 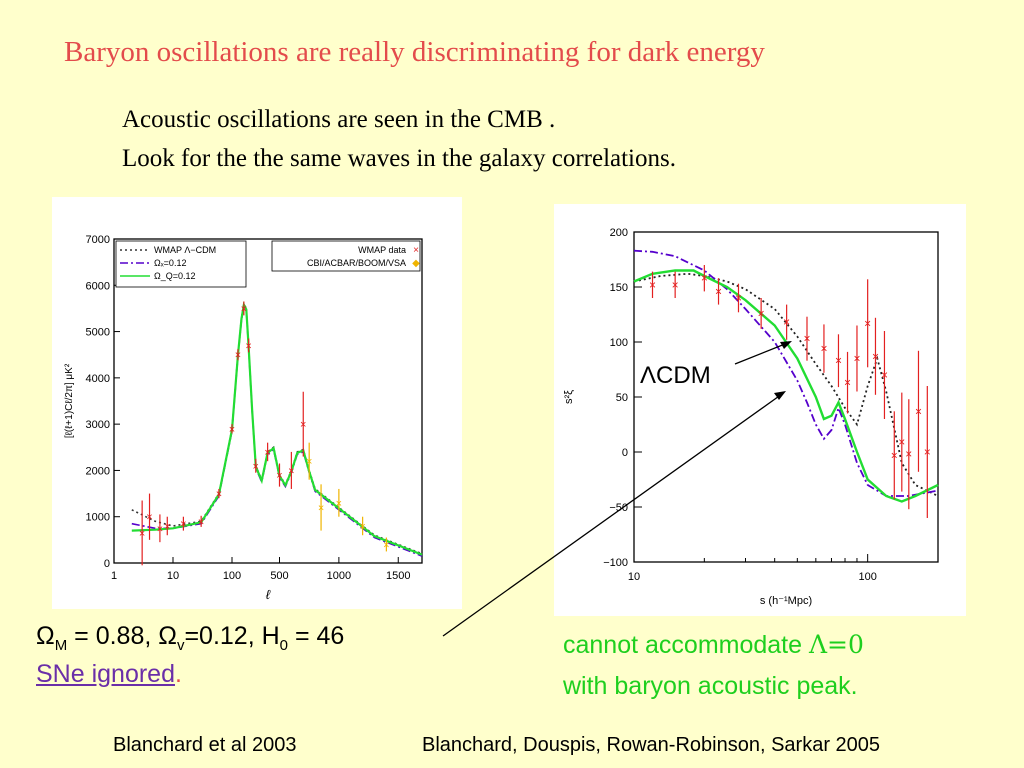 What do you see at coordinates (98, 240) in the screenshot?
I see `y-tick-label: 7000` at bounding box center [98, 240].